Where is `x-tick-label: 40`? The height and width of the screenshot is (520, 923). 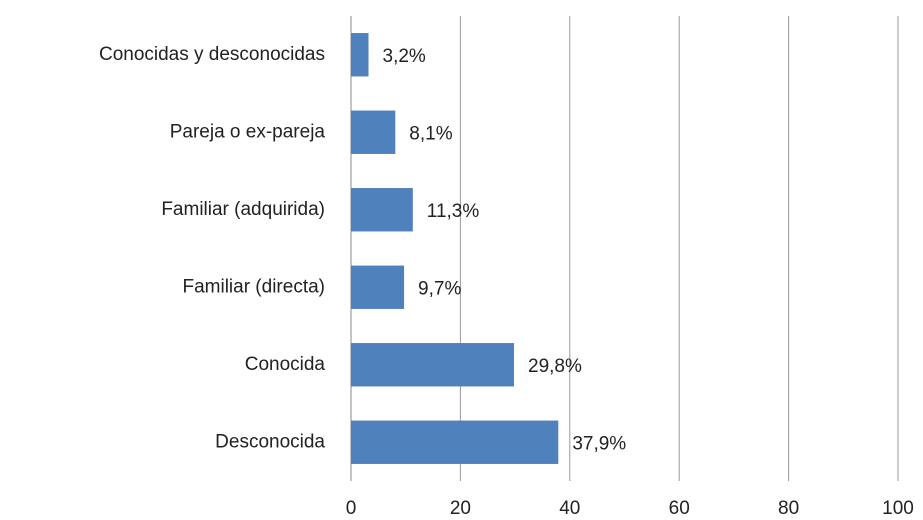 x-tick-label: 40 is located at coordinates (569, 508).